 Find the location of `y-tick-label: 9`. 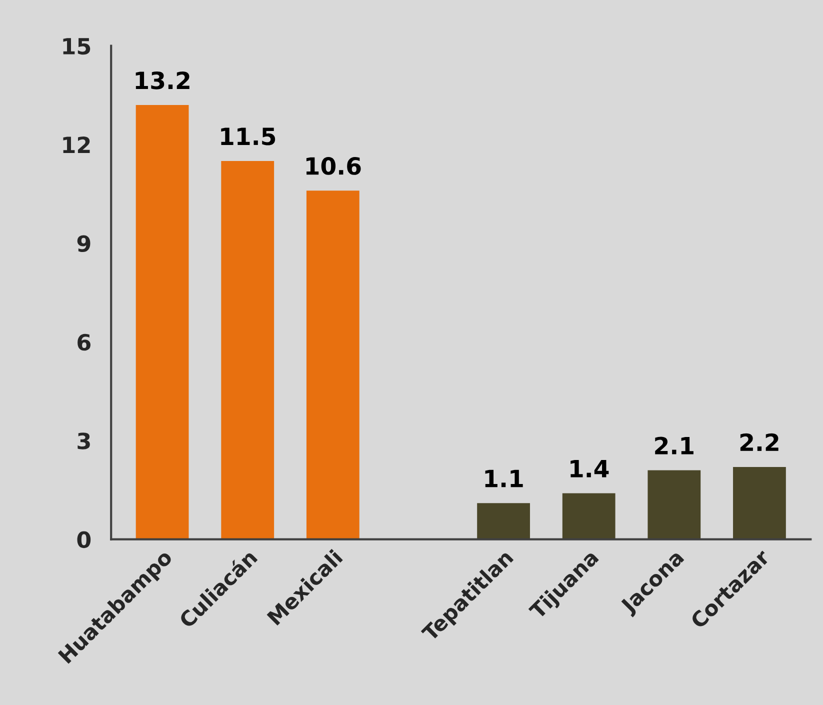

y-tick-label: 9 is located at coordinates (83, 243).